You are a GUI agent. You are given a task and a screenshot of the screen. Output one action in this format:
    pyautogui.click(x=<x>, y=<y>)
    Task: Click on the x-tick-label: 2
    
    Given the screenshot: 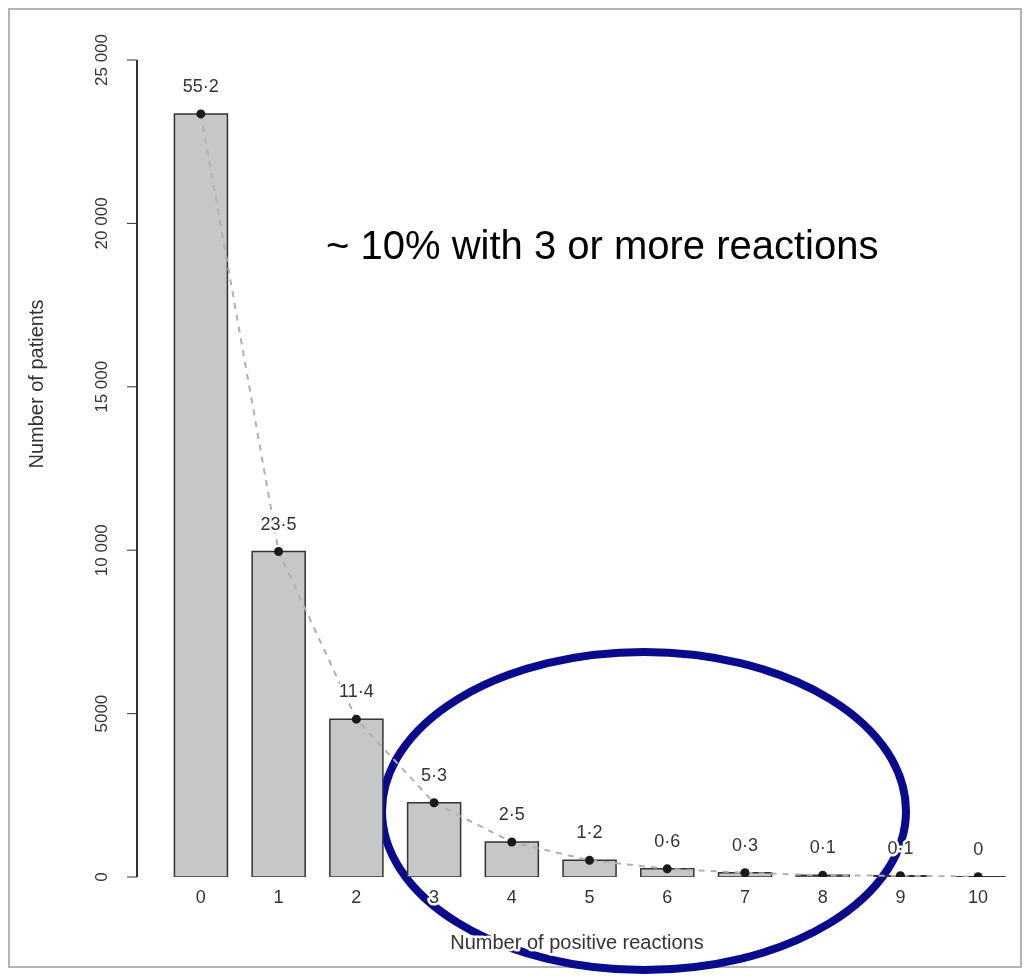 What is the action you would take?
    pyautogui.click(x=356, y=897)
    